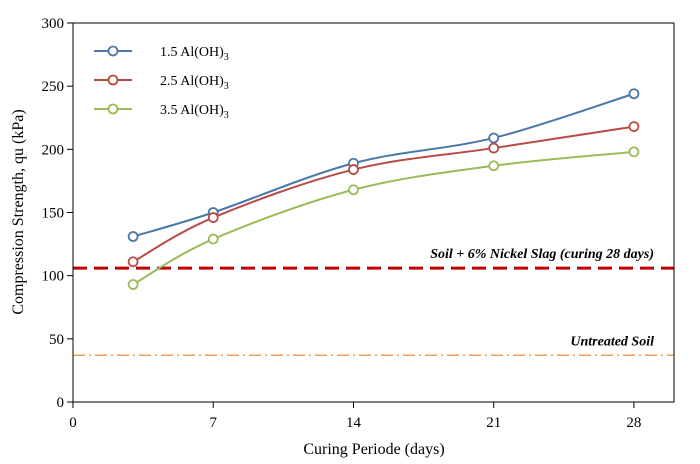 The image size is (700, 464). Describe the element at coordinates (354, 423) in the screenshot. I see `x-tick-label: 14` at that location.